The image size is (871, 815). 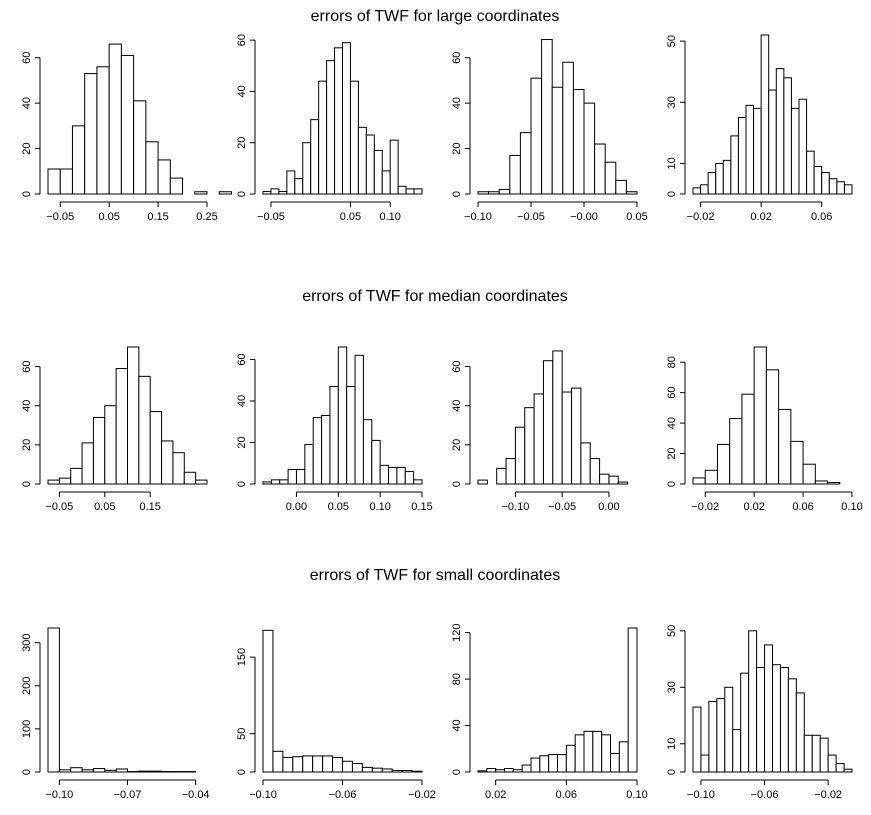 What do you see at coordinates (336, 715) in the screenshot?
I see `histogram-panel-10: −0.10 −0.06 −0.02 0 50 150` at bounding box center [336, 715].